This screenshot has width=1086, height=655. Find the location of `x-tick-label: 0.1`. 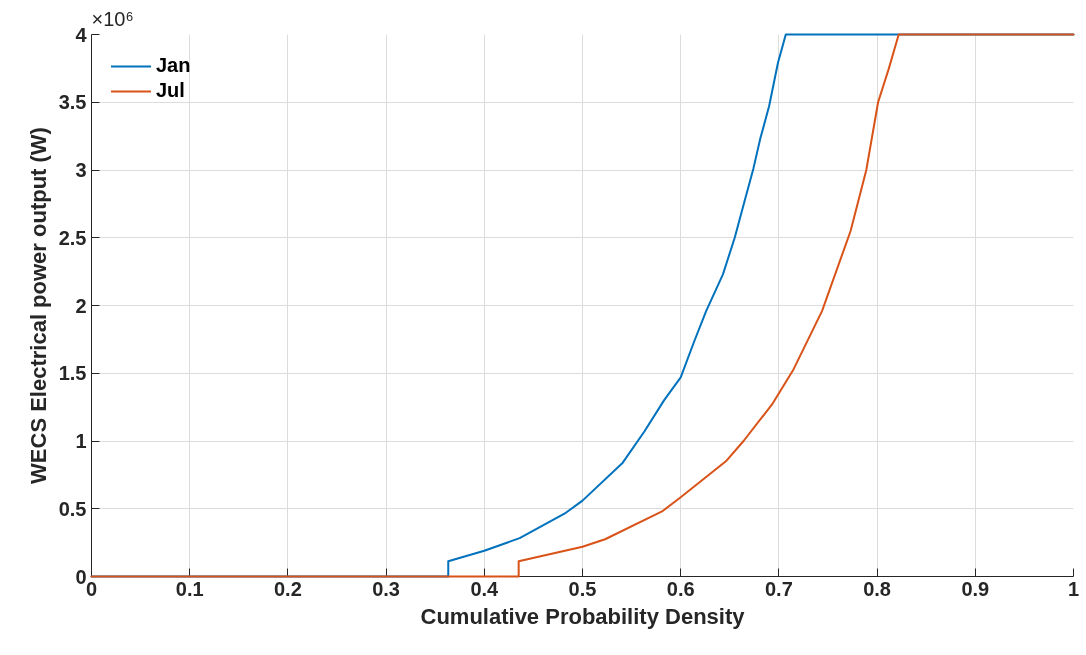

x-tick-label: 0.1 is located at coordinates (189, 588).